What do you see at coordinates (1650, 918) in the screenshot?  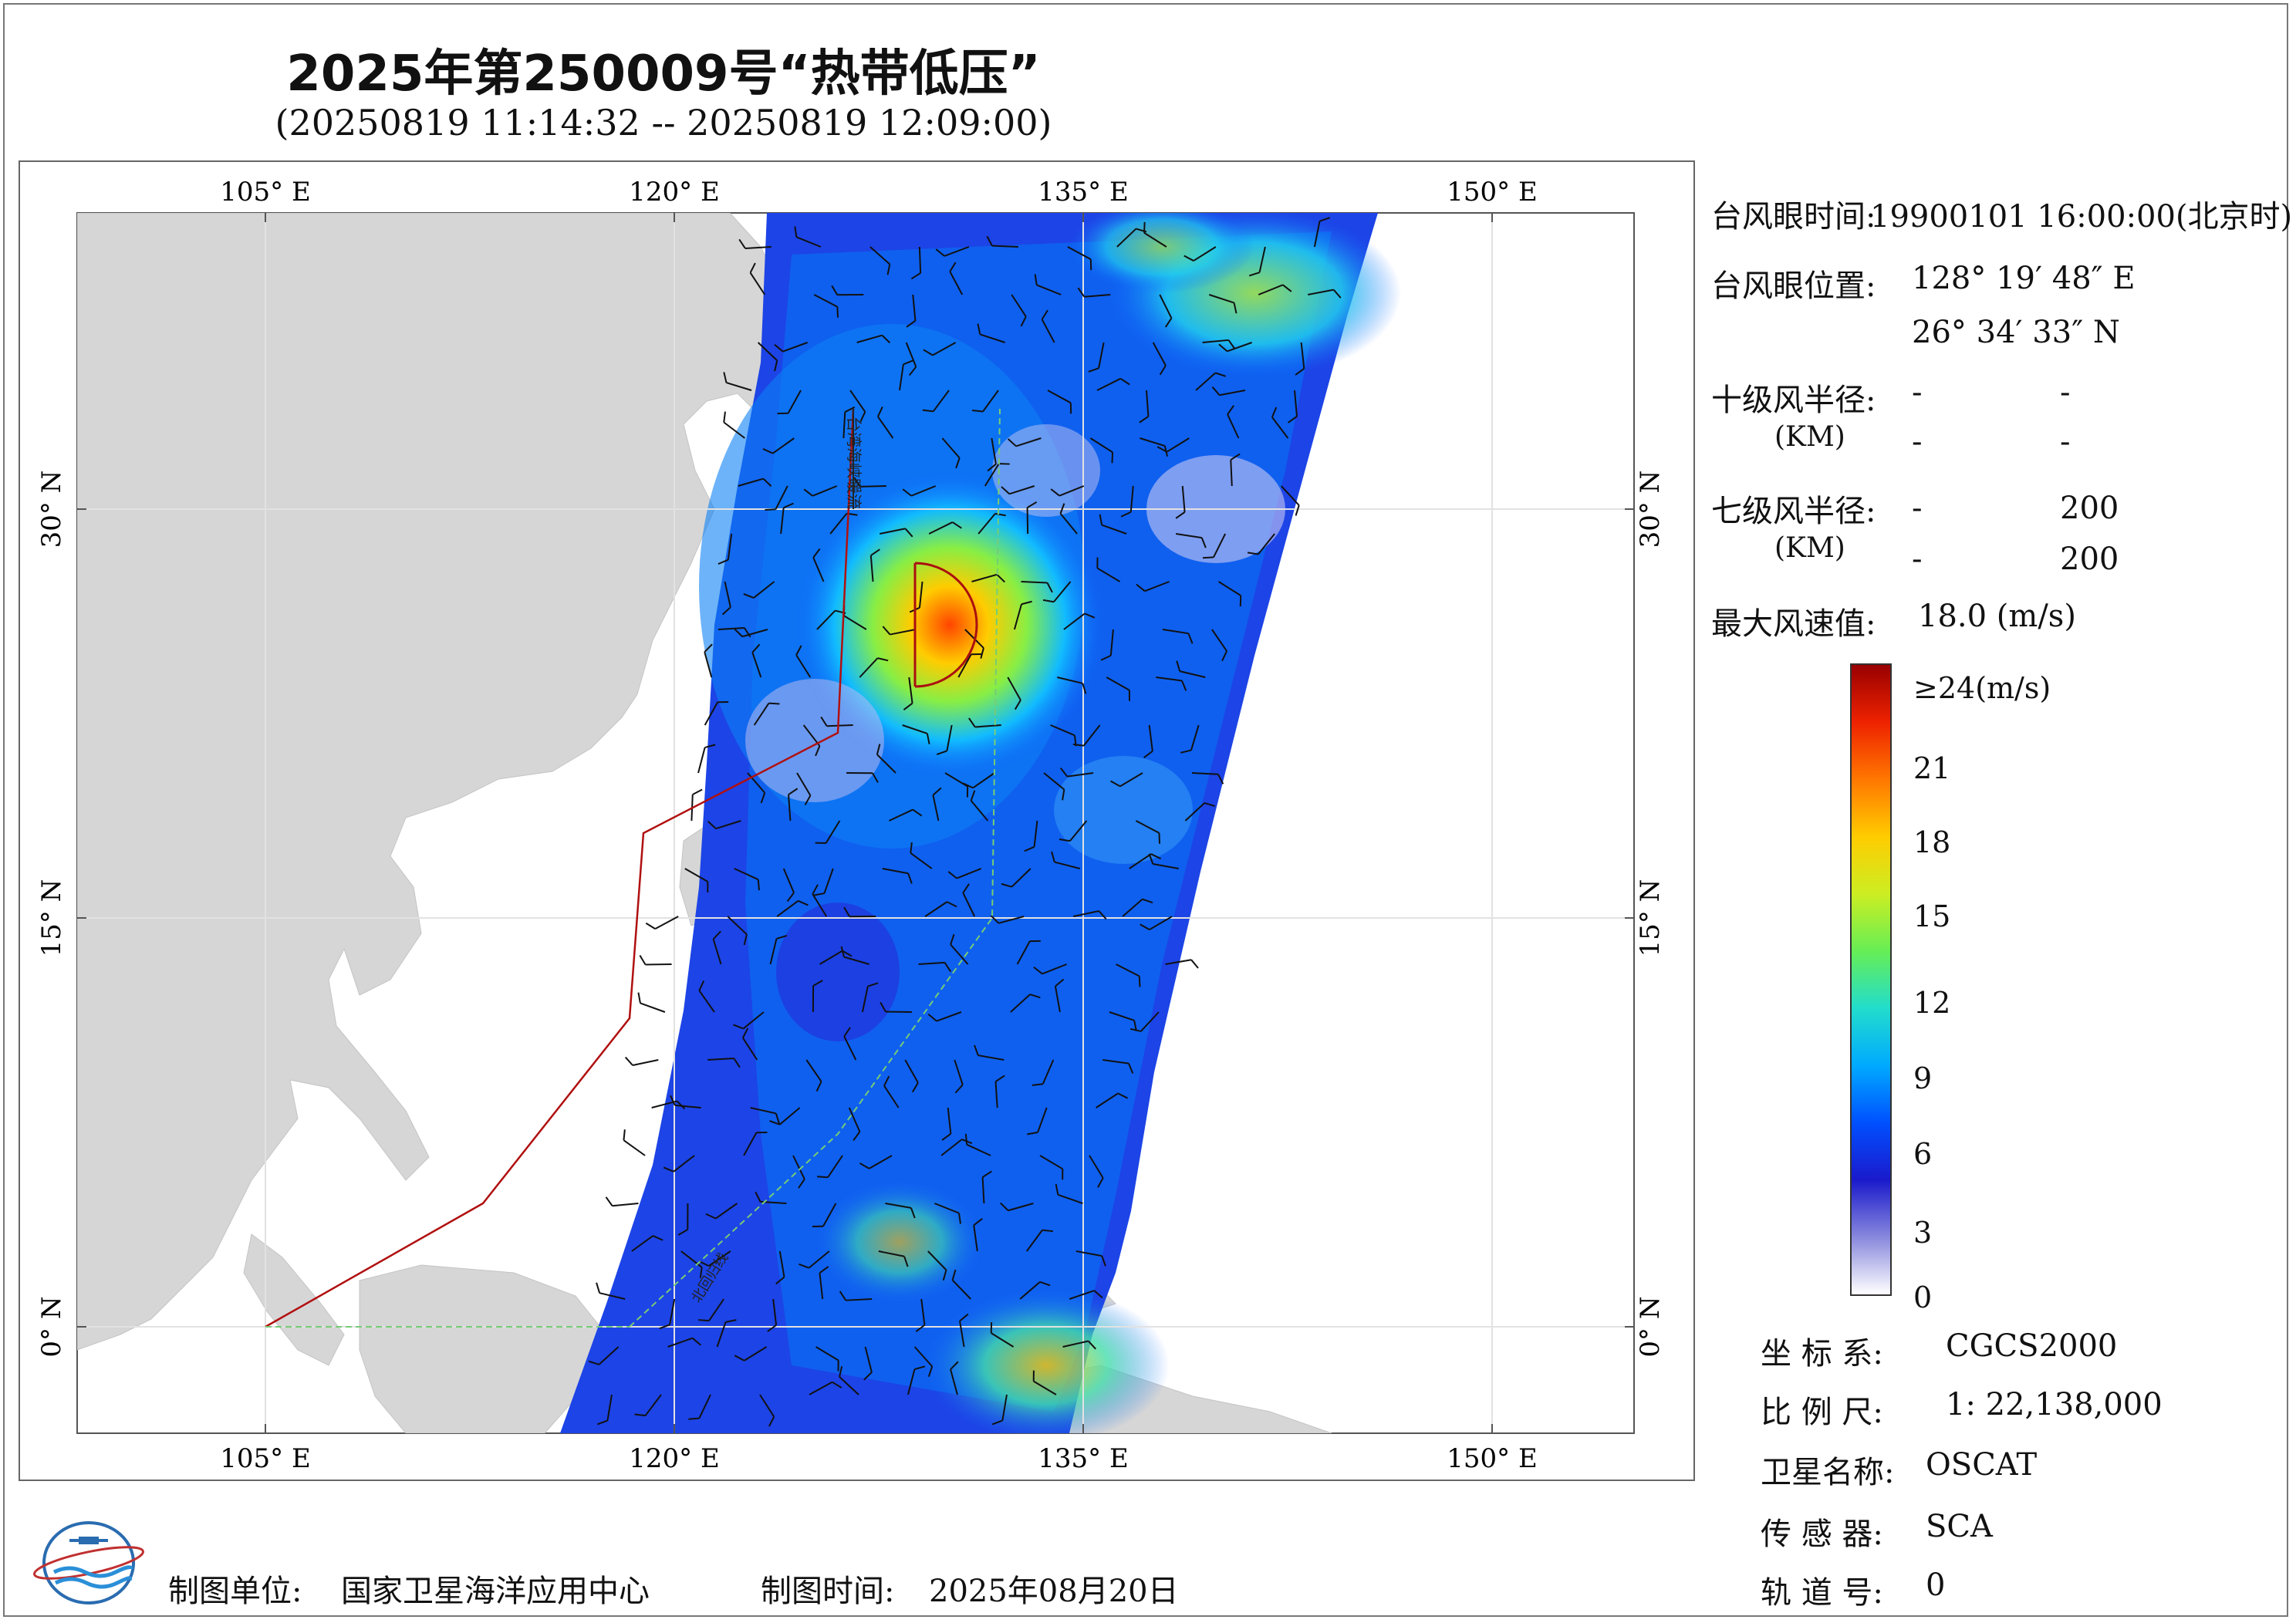 I see `lat-label-right-15: 15° N` at bounding box center [1650, 918].